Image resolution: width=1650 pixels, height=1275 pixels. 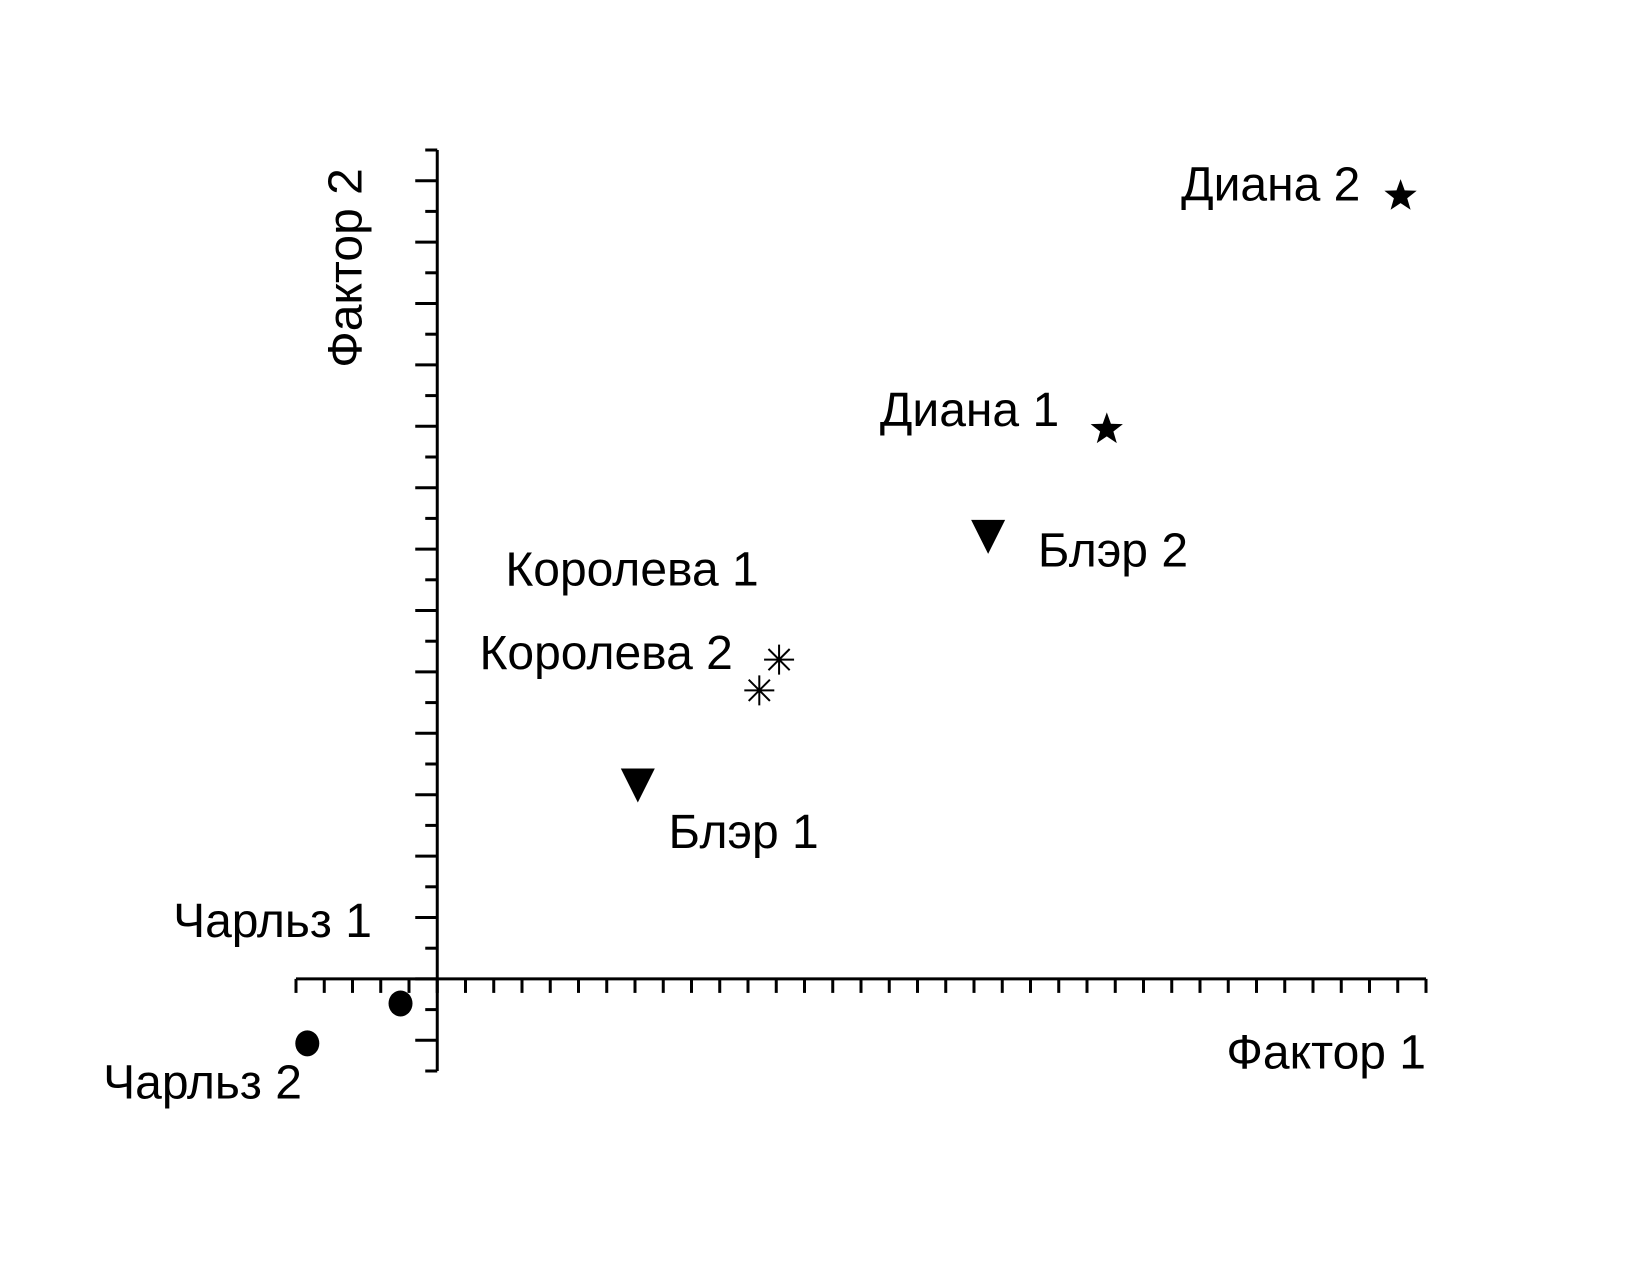 What do you see at coordinates (346, 268) in the screenshot?
I see `y-axis-title: Фактор 2` at bounding box center [346, 268].